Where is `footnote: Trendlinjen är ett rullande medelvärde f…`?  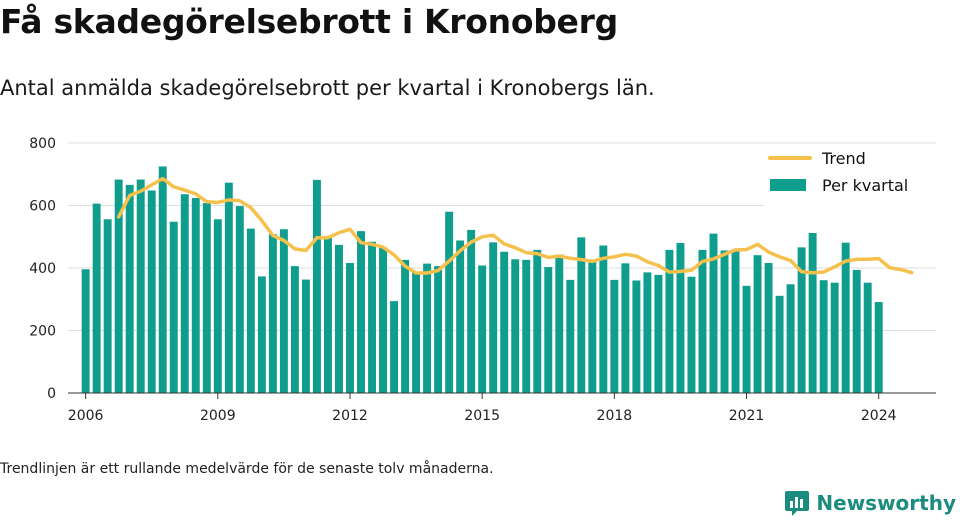 footnote: Trendlinjen är ett rullande medelvärde f… is located at coordinates (247, 469).